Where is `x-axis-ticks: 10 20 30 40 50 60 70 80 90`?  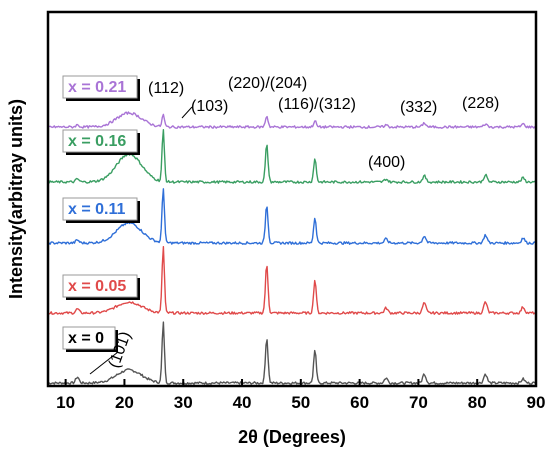
x-axis-ticks: 10 20 30 40 50 60 70 80 90 is located at coordinates (300, 395).